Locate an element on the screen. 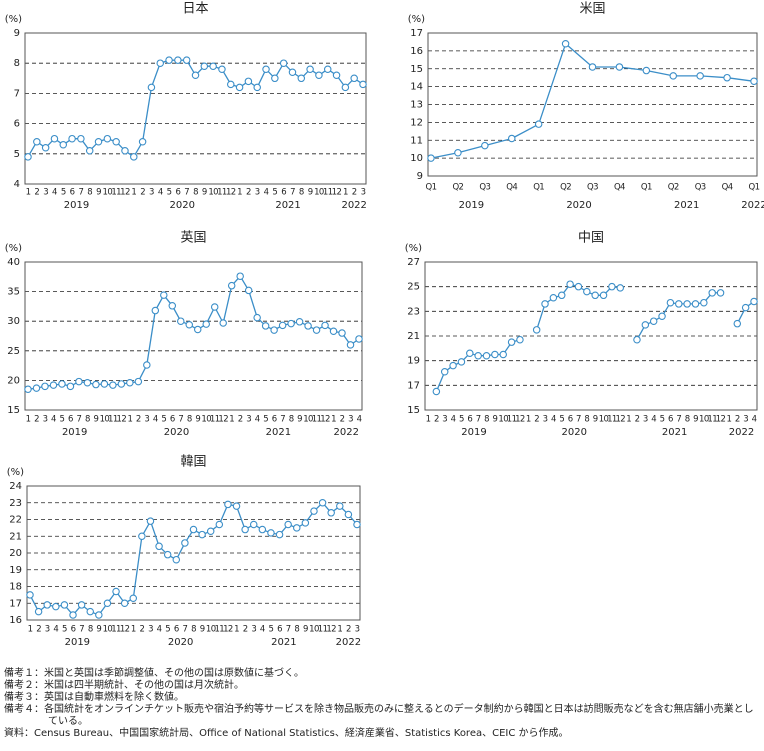 The height and width of the screenshot is (751, 764). y-tick-label: 24 is located at coordinates (15, 486).